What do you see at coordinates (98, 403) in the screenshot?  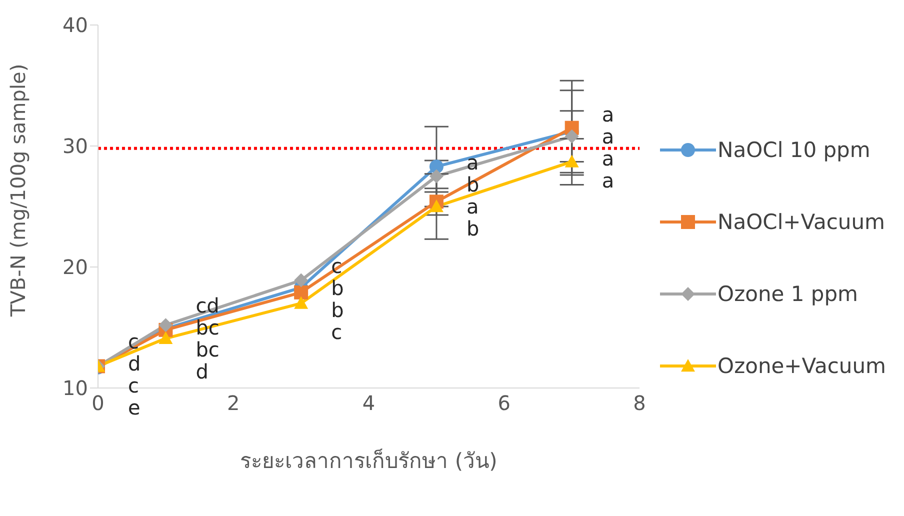 I see `x-tick-label: 0` at bounding box center [98, 403].